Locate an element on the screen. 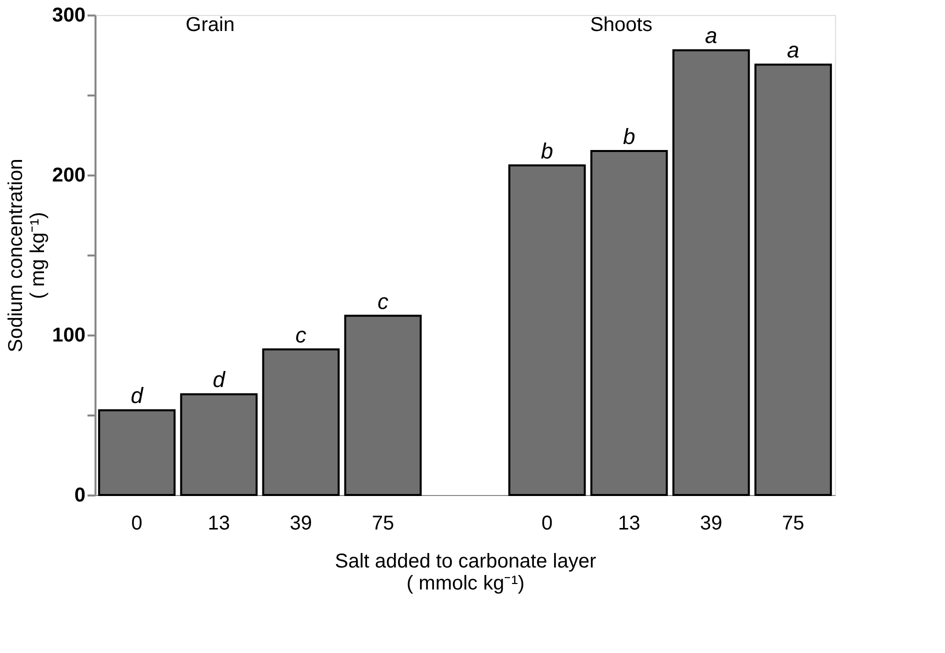 This screenshot has width=945, height=653. y-axis-title: Sodium concentration ( mg kg⁻¹) is located at coordinates (27, 255).